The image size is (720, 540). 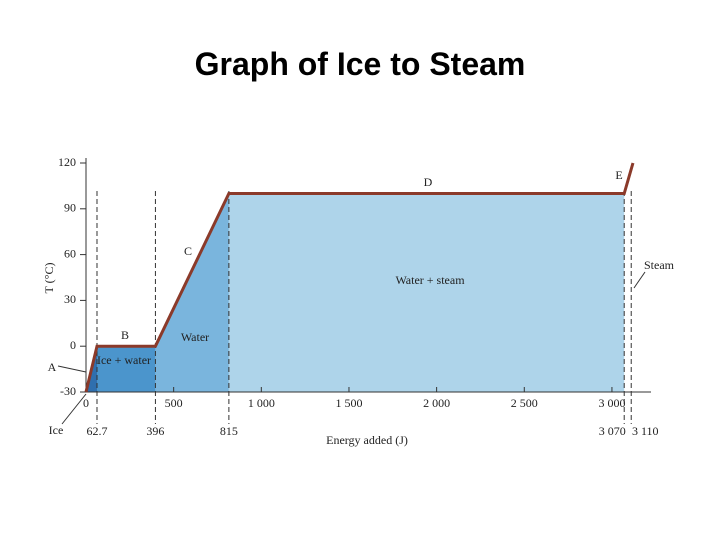 I want to click on region-label: Ice + water, so click(x=124, y=360).